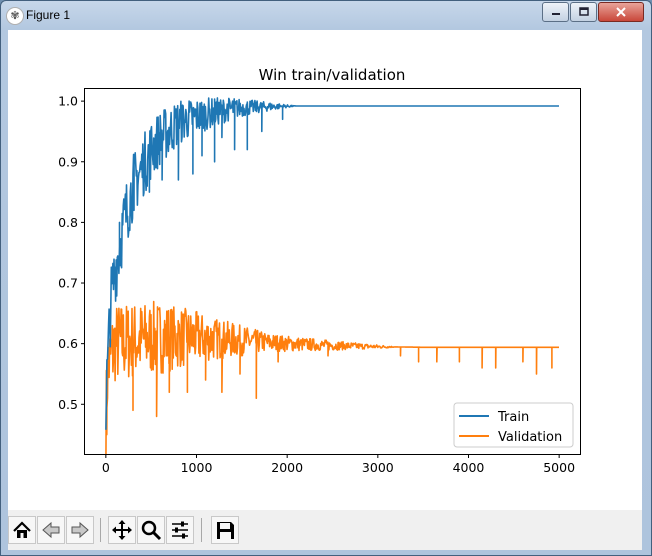  I want to click on zoom-icon, so click(151, 530).